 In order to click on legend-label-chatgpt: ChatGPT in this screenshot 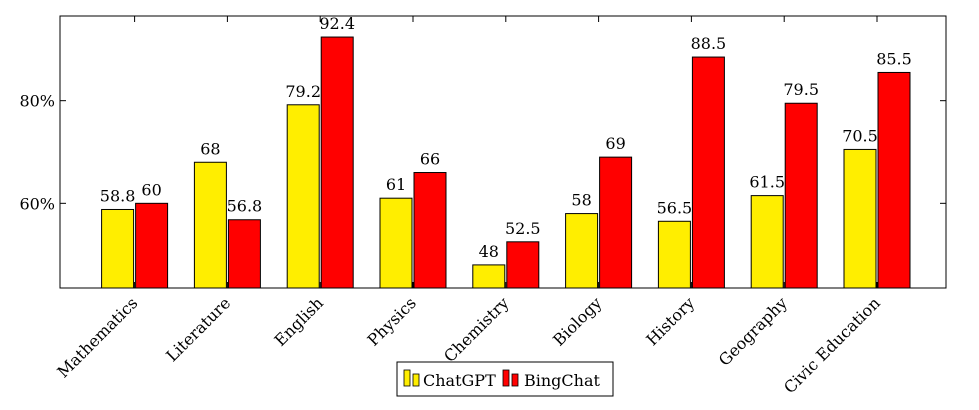, I will do `click(459, 380)`.